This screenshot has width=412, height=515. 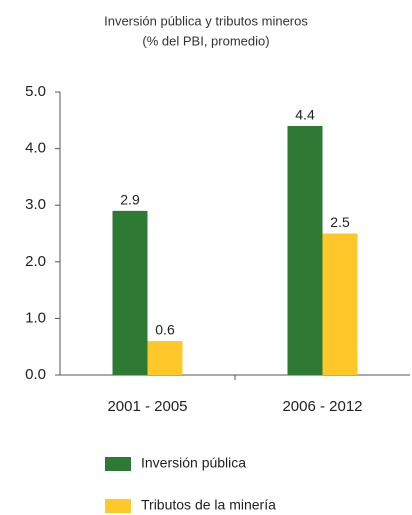 What do you see at coordinates (165, 330) in the screenshot?
I see `value-label: 0.6` at bounding box center [165, 330].